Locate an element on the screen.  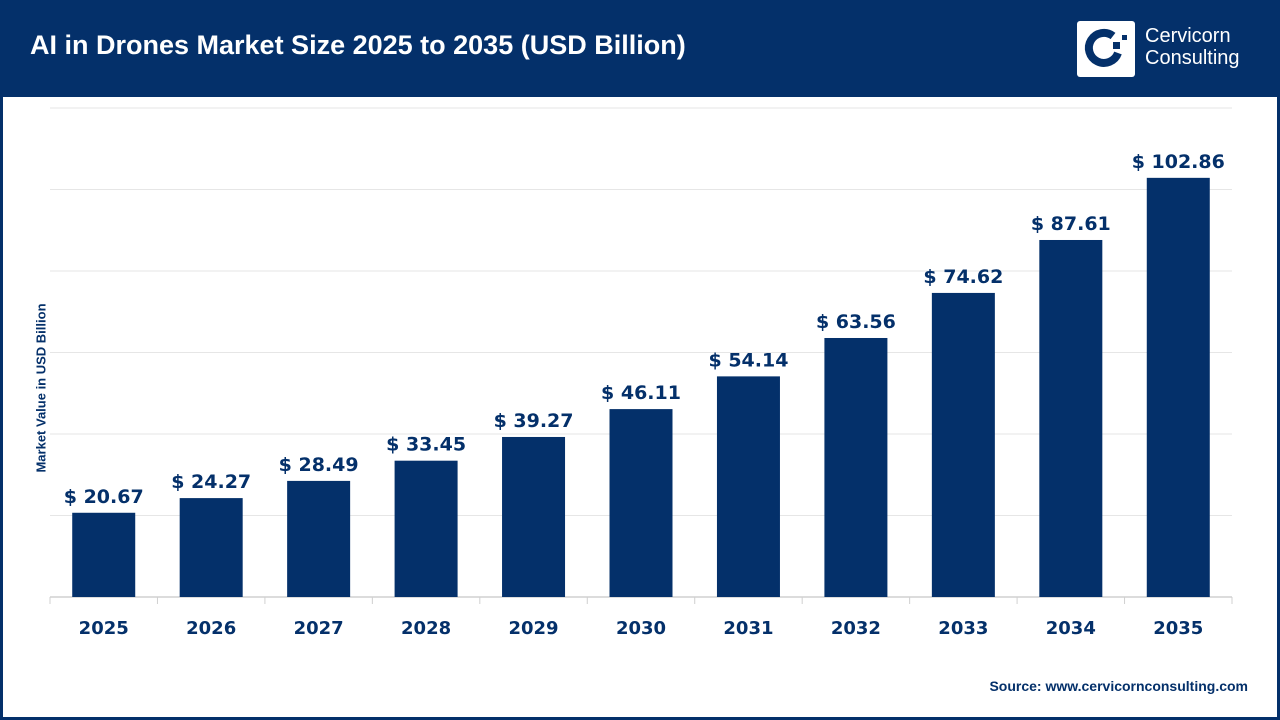
x-tick-label: 2028 is located at coordinates (426, 628).